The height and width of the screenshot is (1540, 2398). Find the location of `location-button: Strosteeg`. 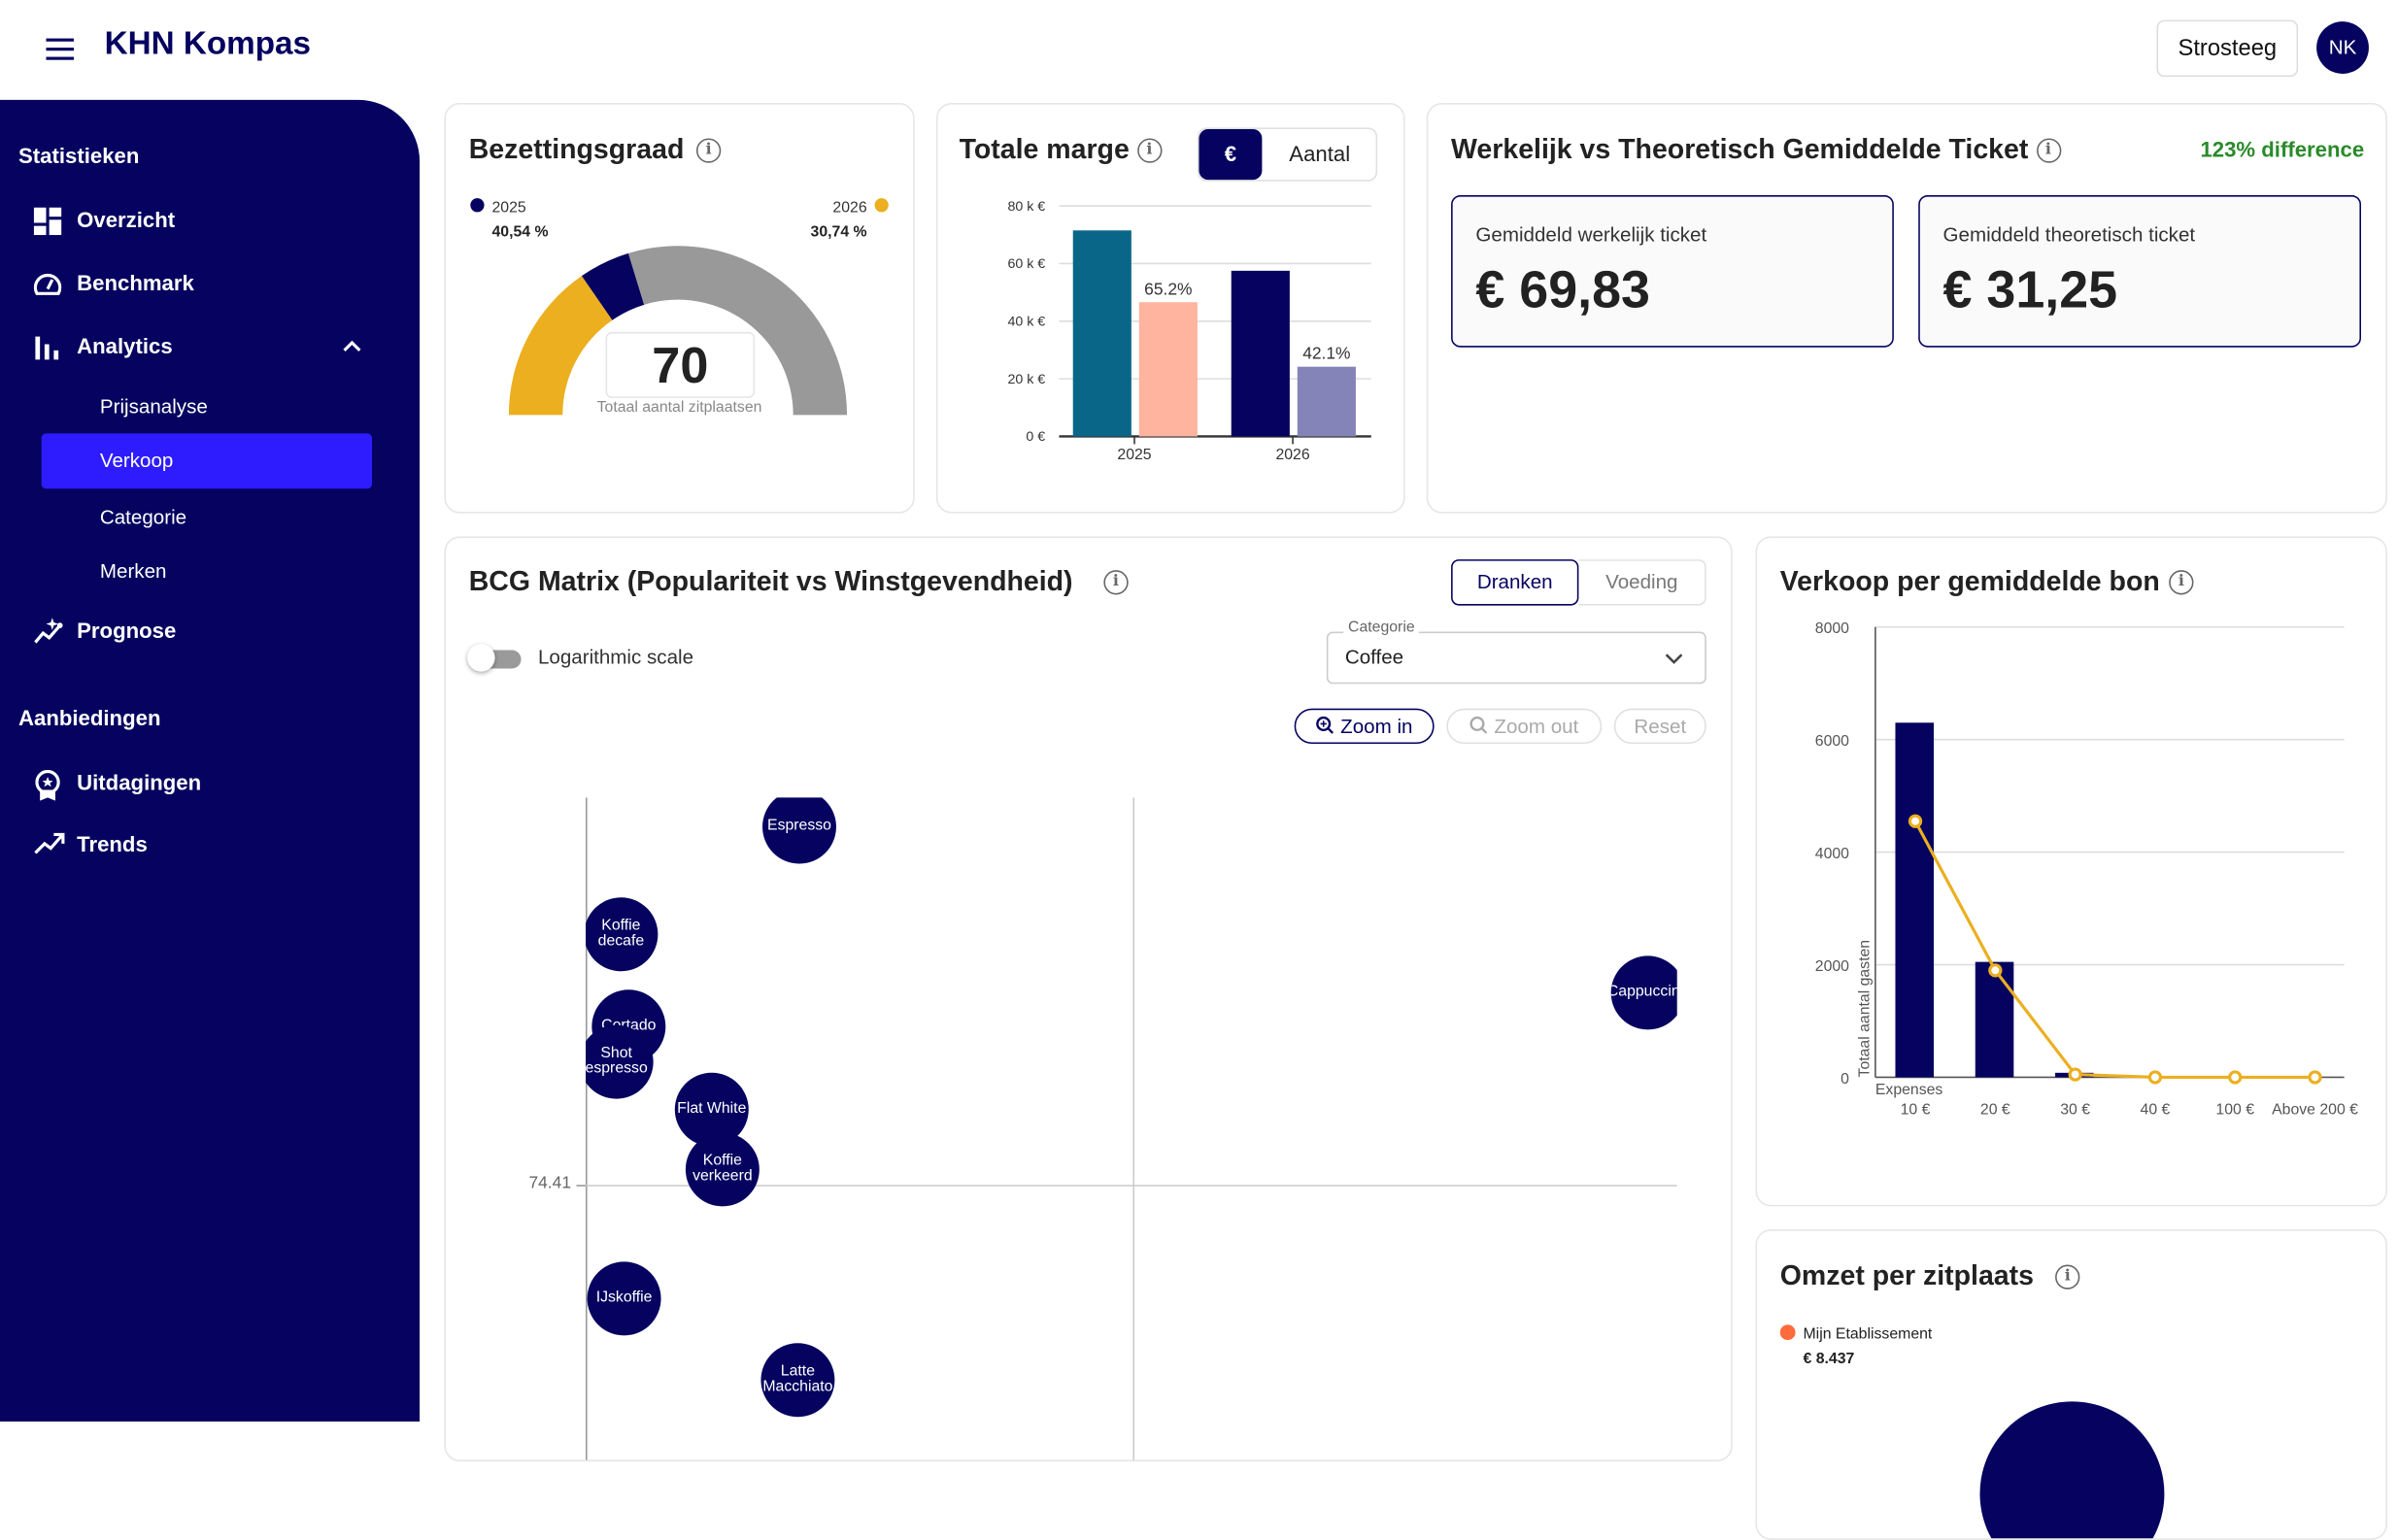

location-button: Strosteeg is located at coordinates (2227, 48).